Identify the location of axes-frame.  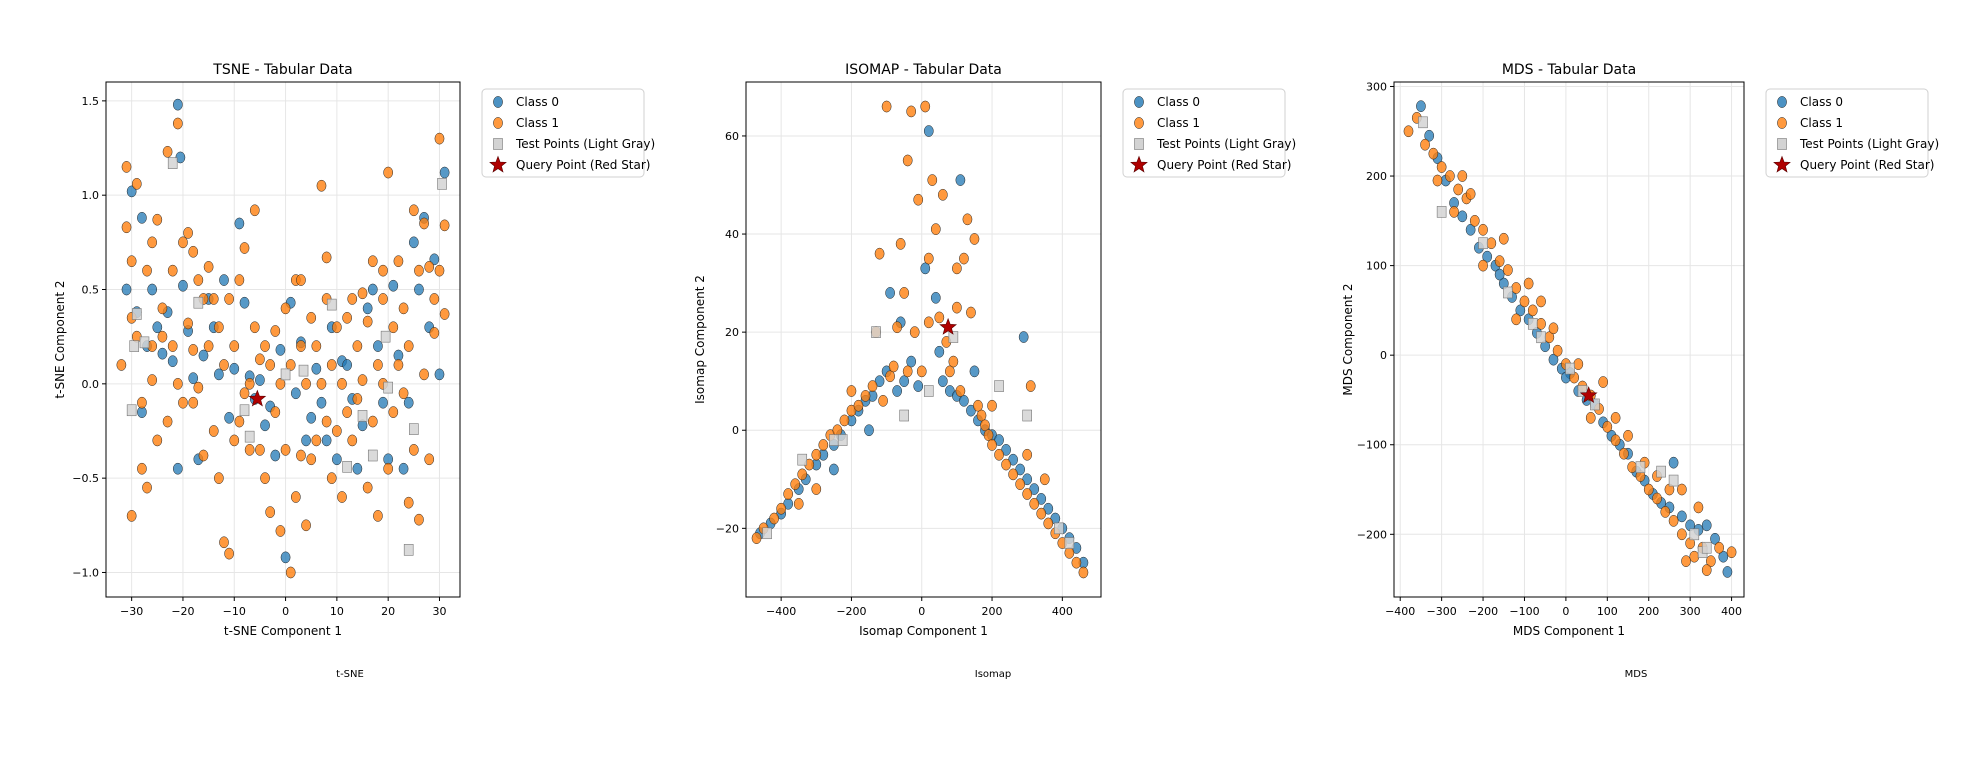
(923, 339).